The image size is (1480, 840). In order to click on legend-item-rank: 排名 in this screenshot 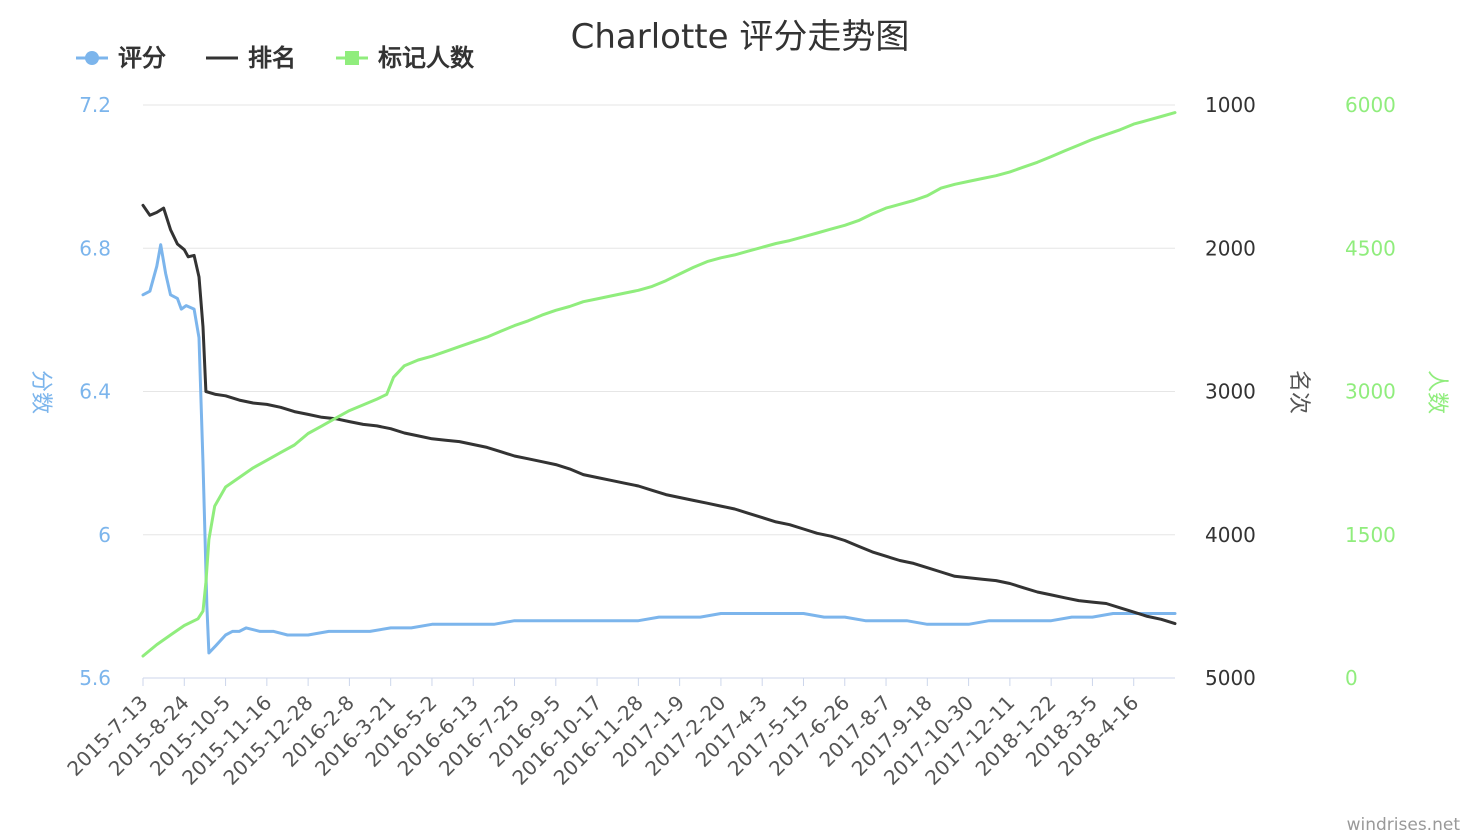, I will do `click(251, 58)`.